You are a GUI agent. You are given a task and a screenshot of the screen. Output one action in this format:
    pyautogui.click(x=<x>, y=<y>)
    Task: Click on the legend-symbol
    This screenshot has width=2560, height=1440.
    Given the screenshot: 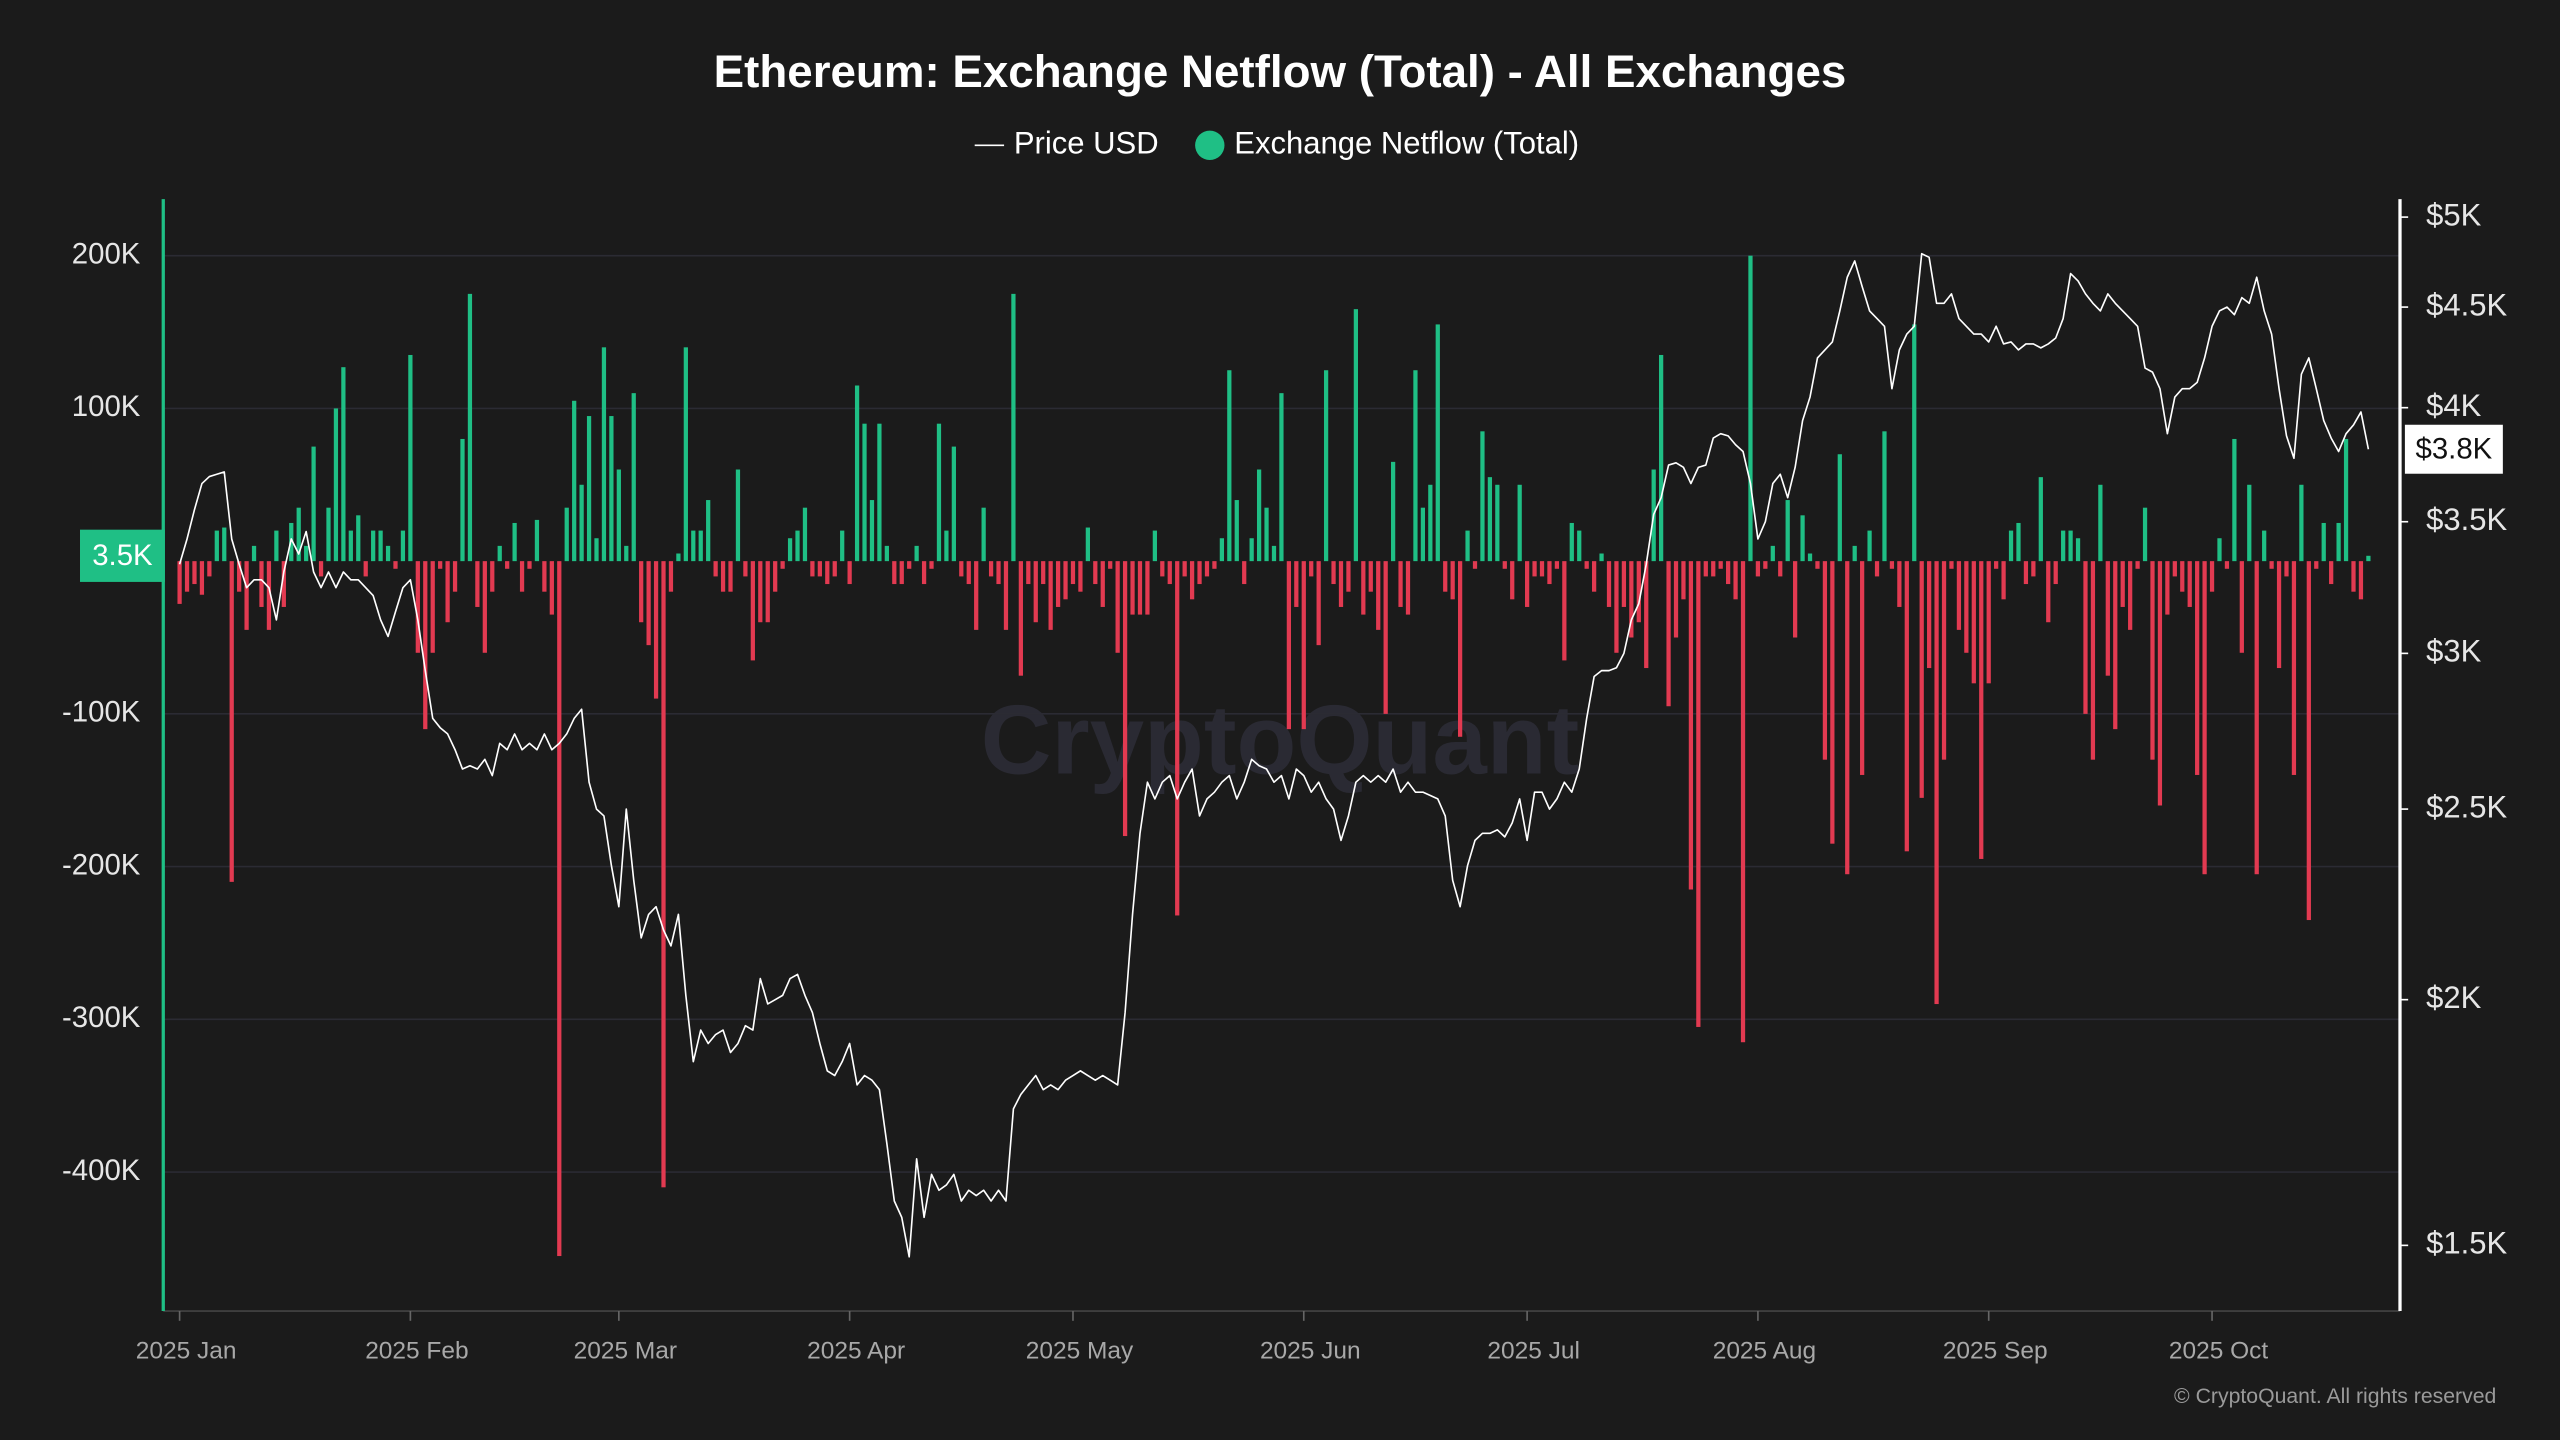 What is the action you would take?
    pyautogui.click(x=1210, y=145)
    